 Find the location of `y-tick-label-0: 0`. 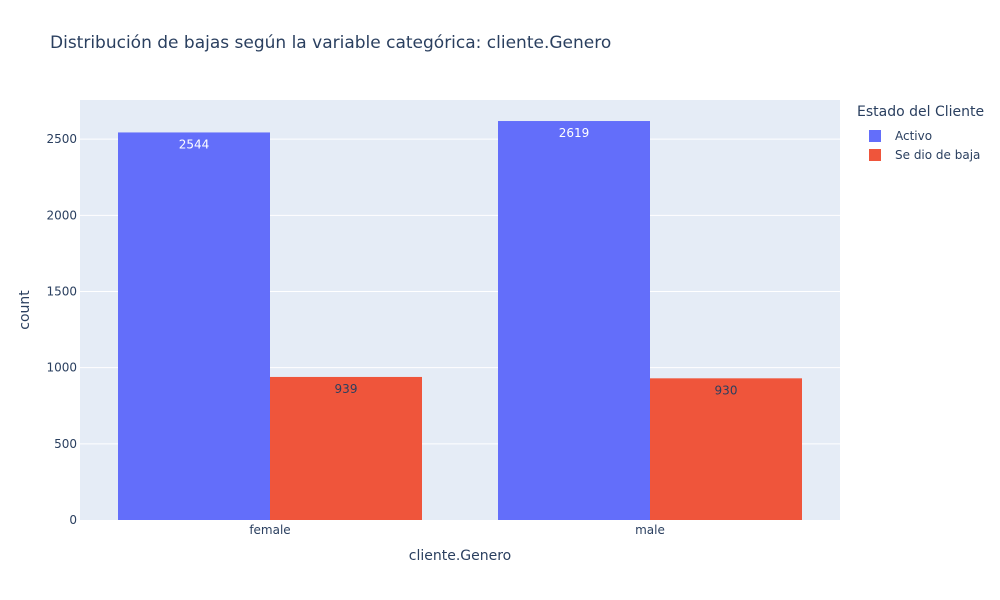

y-tick-label-0: 0 is located at coordinates (73, 520).